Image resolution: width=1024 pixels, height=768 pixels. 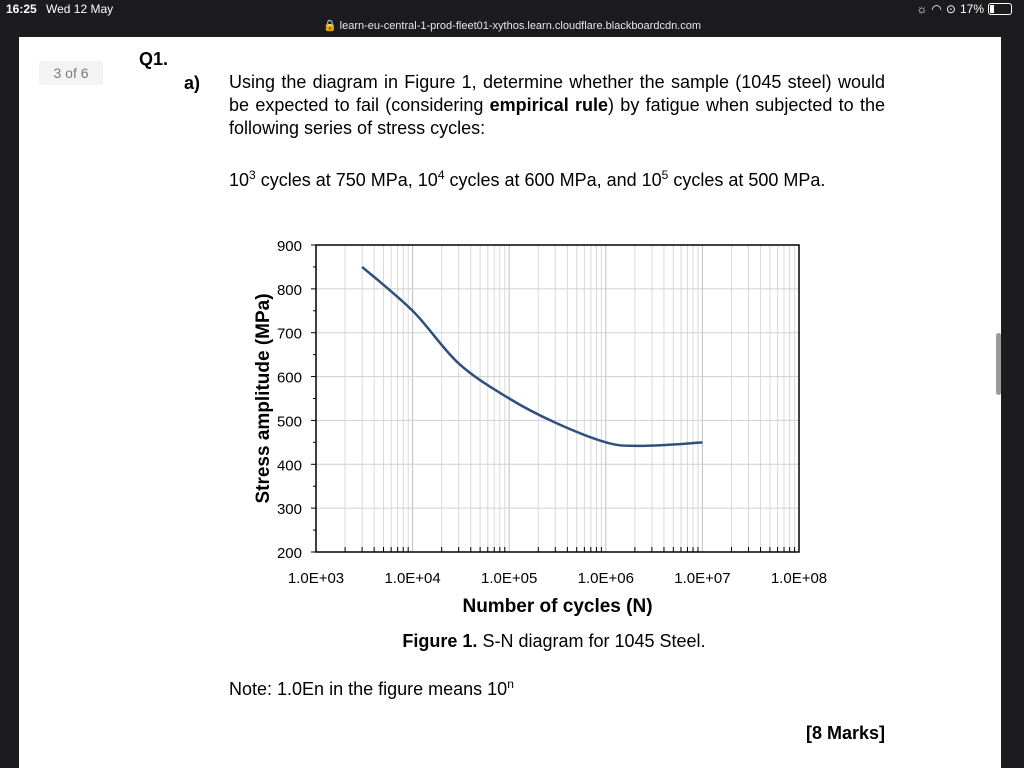 What do you see at coordinates (289, 553) in the screenshot?
I see `y-tick-label: 200` at bounding box center [289, 553].